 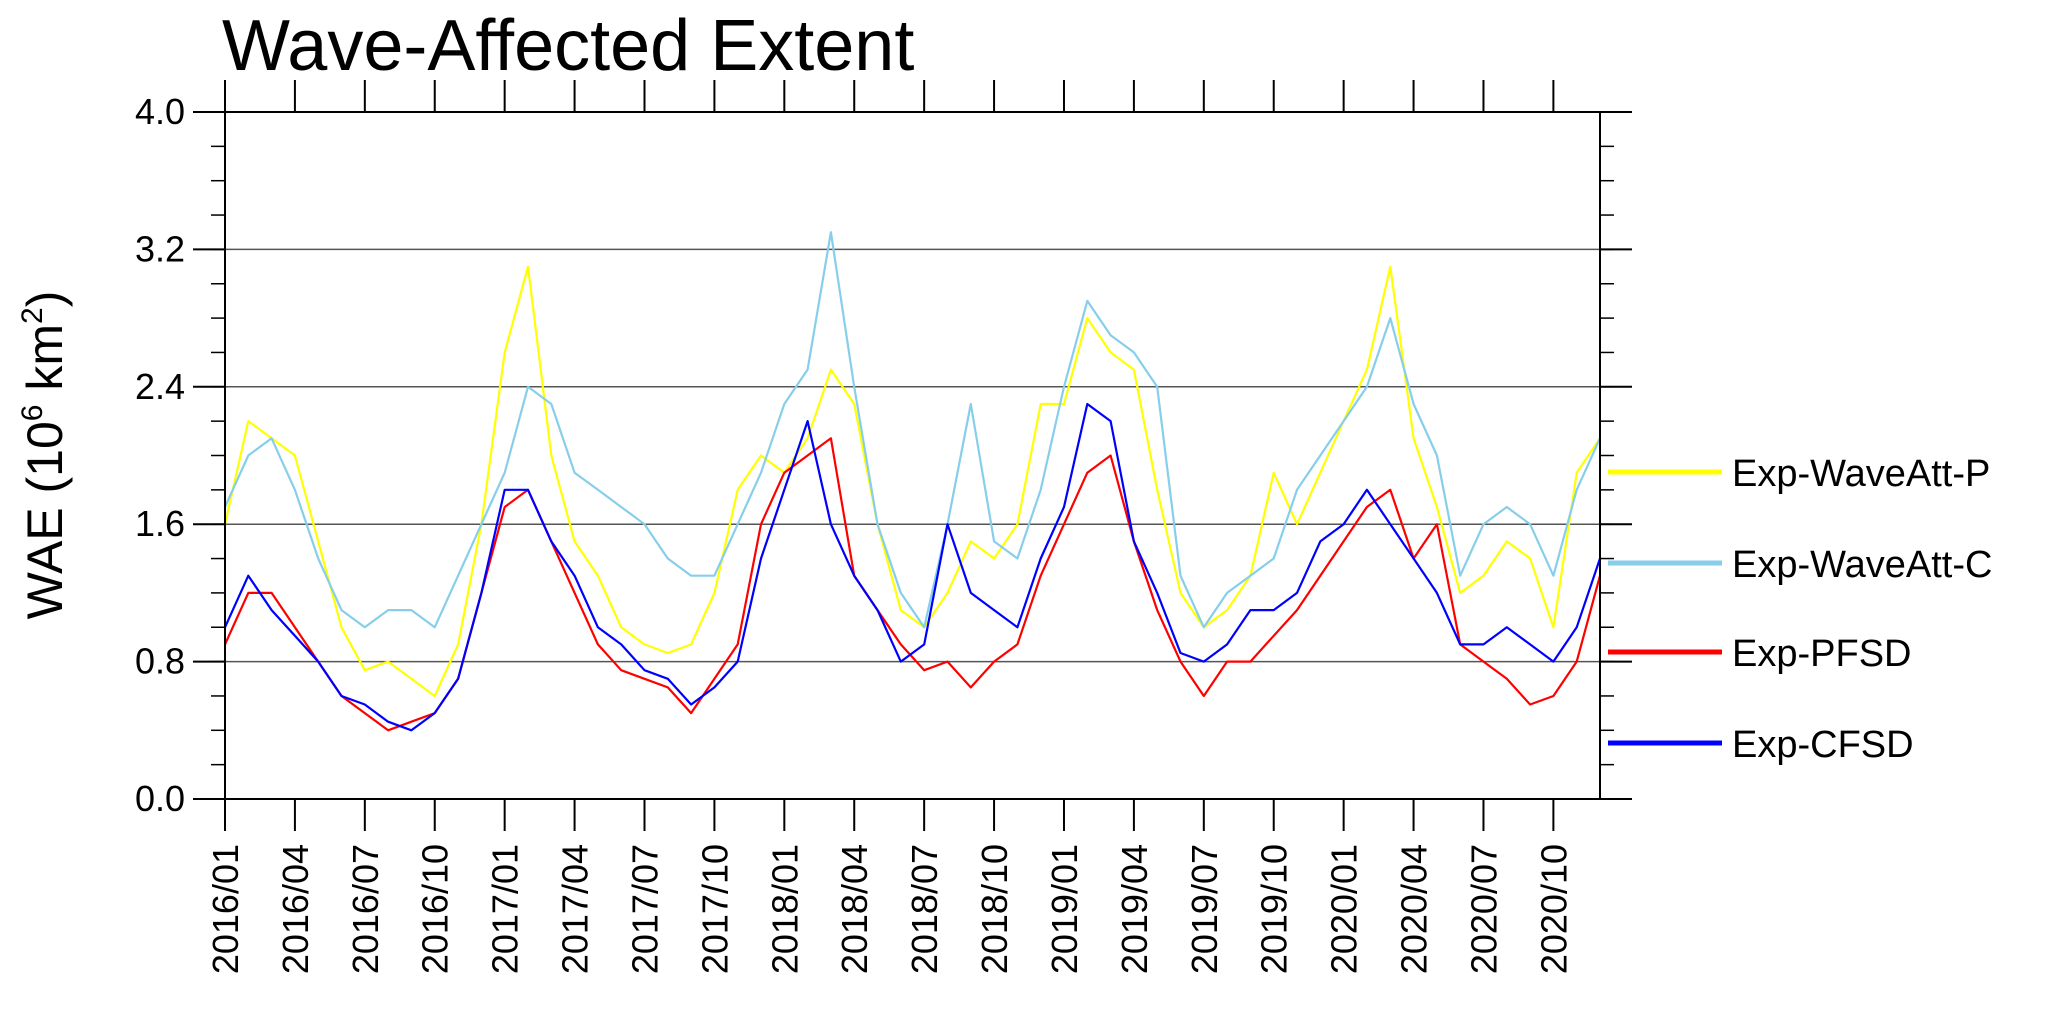 I want to click on x-tick-label: 2020/04, so click(x=1414, y=909).